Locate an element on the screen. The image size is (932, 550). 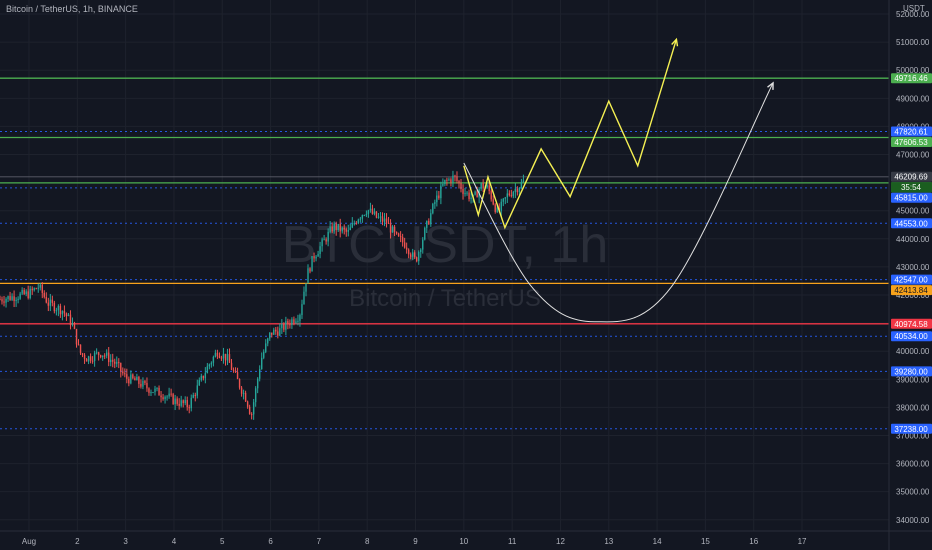
time-tick-label: 15 is located at coordinates (705, 541).